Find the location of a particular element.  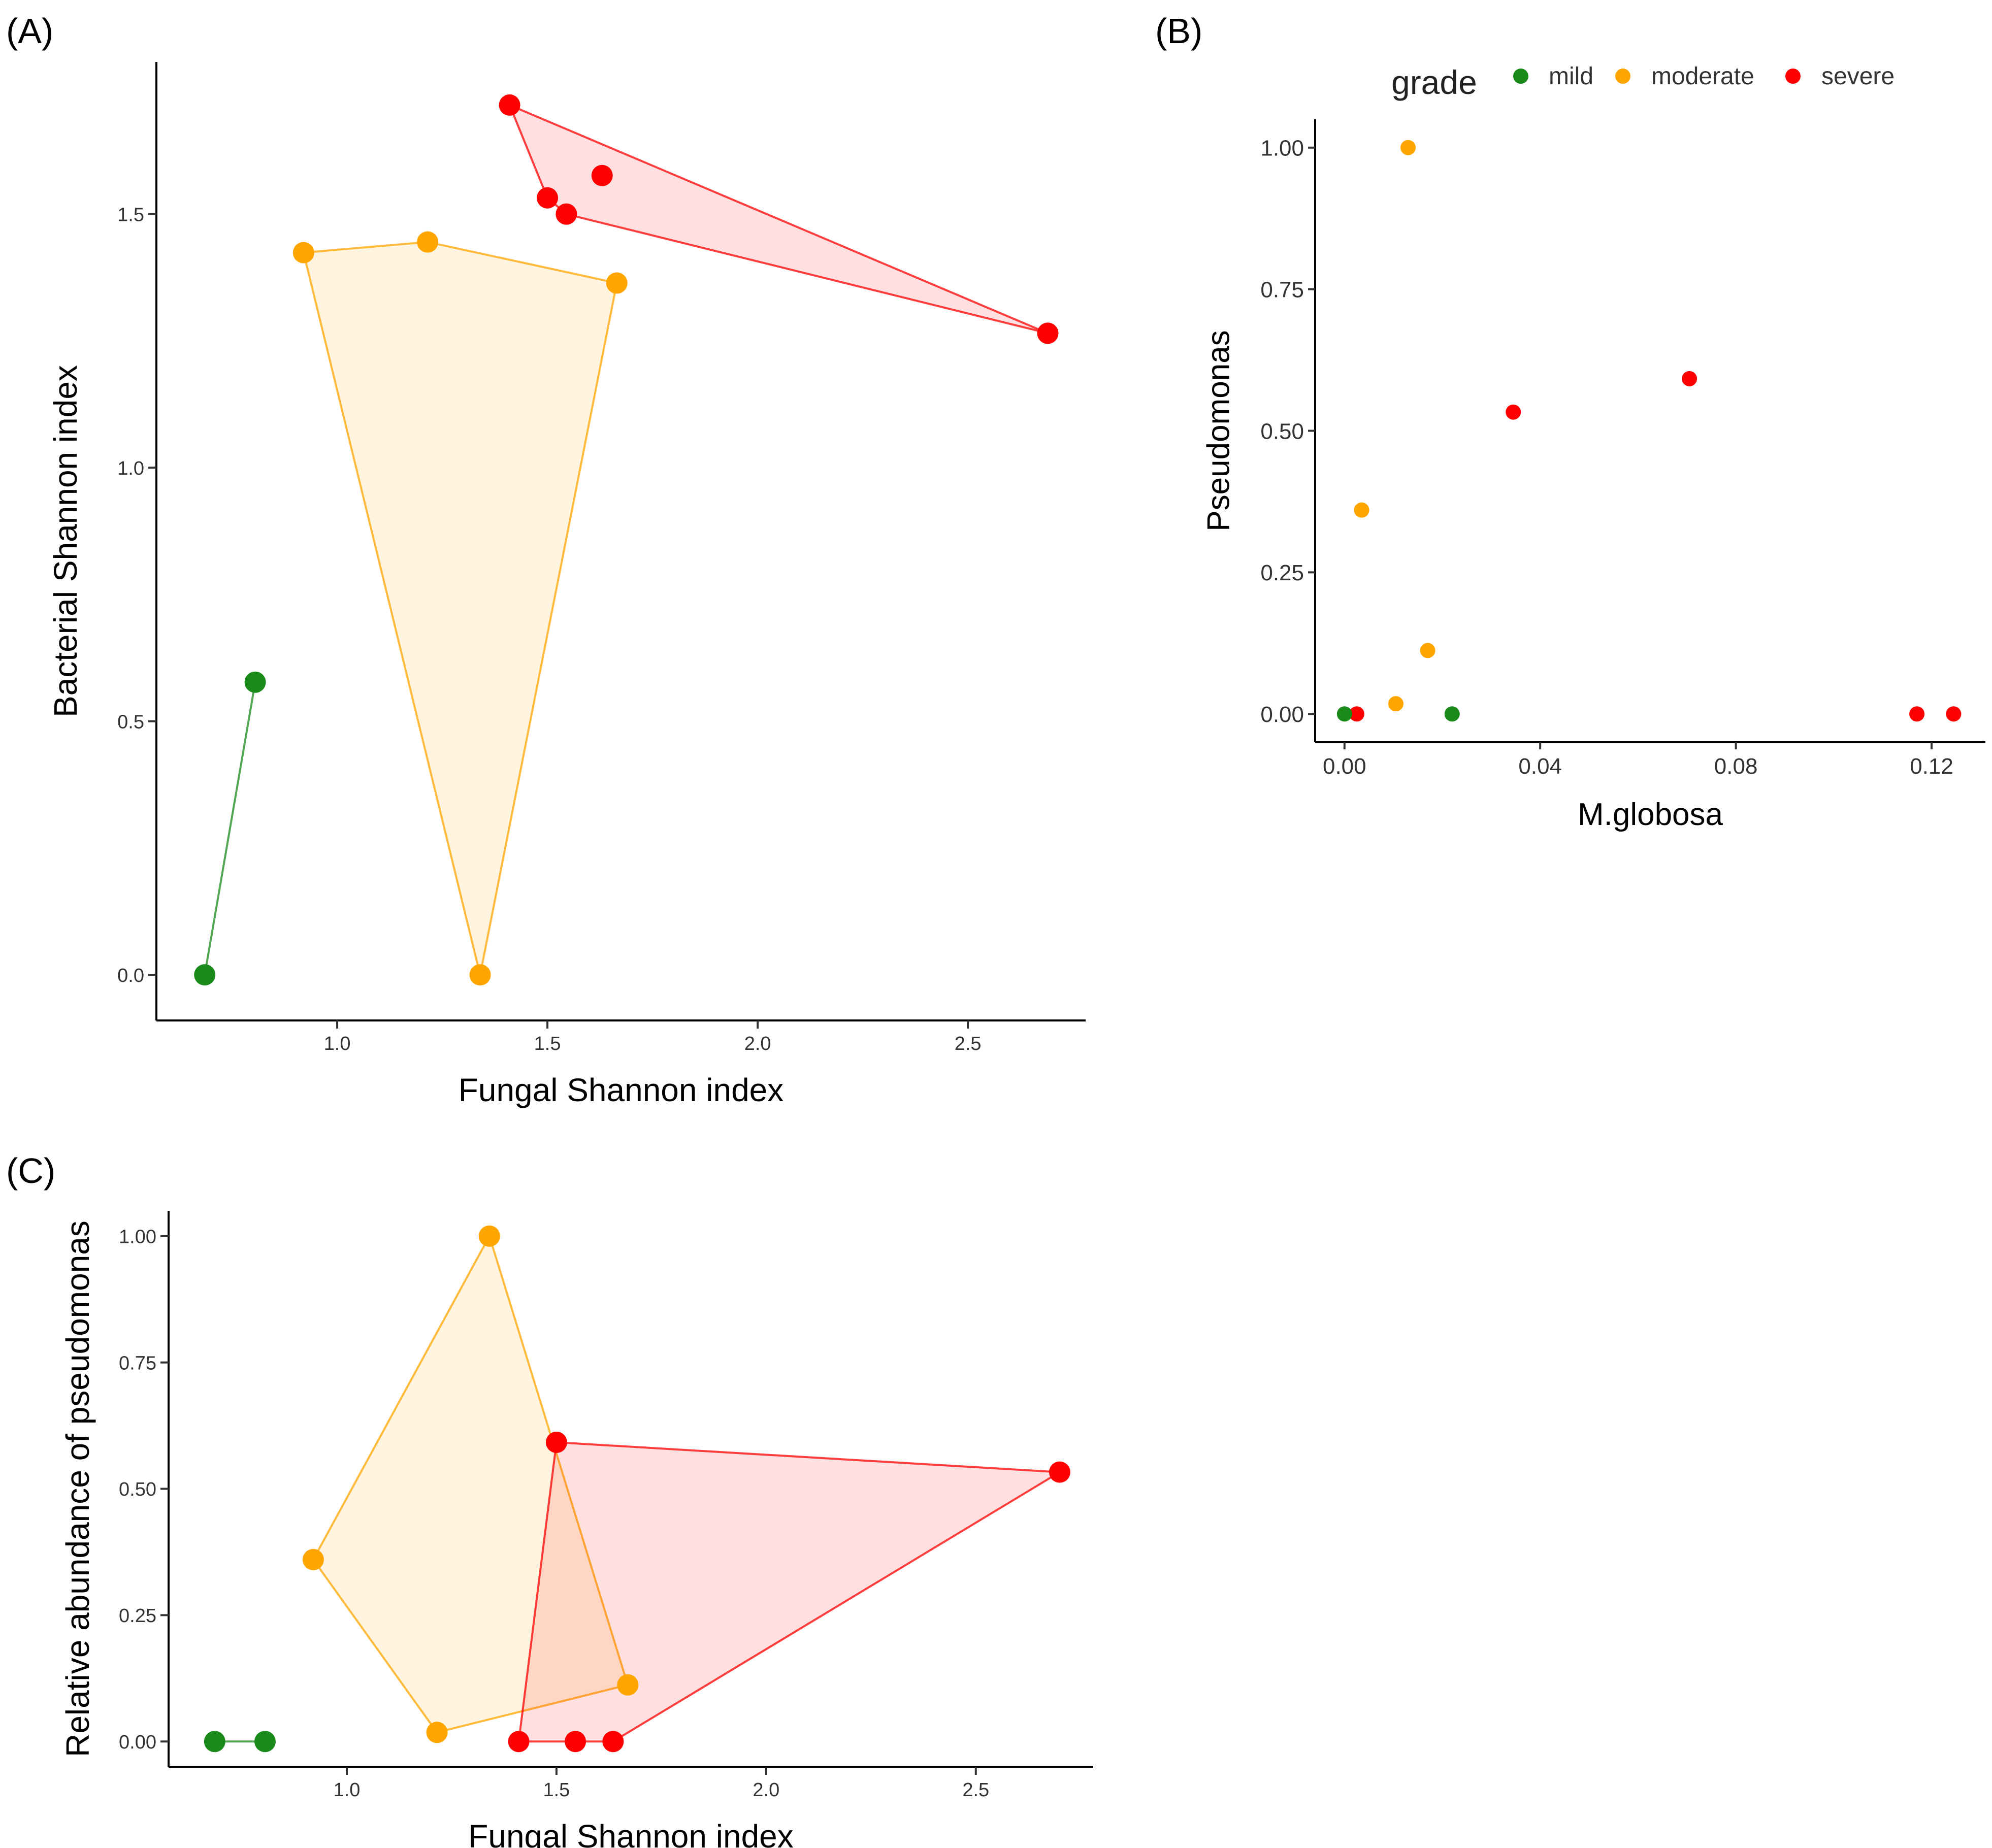

x-axis-title: M.globosa is located at coordinates (1650, 814).